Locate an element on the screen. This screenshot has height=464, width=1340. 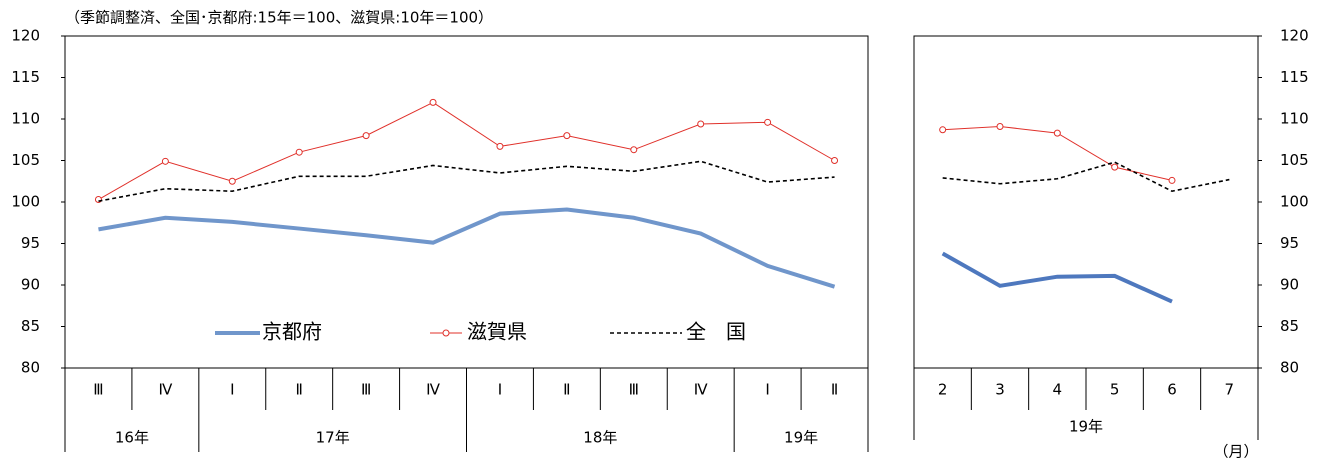
x-tick-label: 3 is located at coordinates (1000, 390).